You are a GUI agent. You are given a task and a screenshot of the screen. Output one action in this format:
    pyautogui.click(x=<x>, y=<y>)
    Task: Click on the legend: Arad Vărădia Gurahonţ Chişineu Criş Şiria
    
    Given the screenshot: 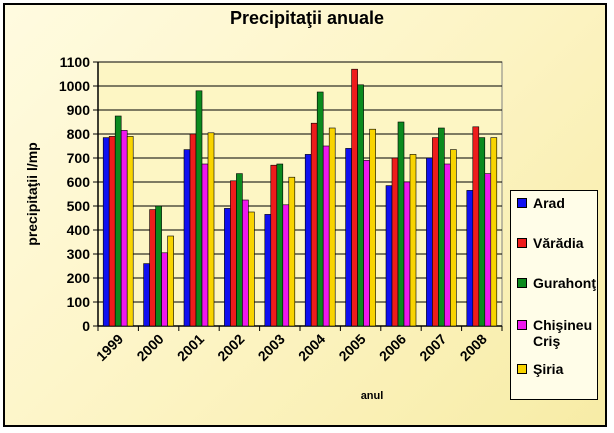 What is the action you would take?
    pyautogui.click(x=554, y=295)
    